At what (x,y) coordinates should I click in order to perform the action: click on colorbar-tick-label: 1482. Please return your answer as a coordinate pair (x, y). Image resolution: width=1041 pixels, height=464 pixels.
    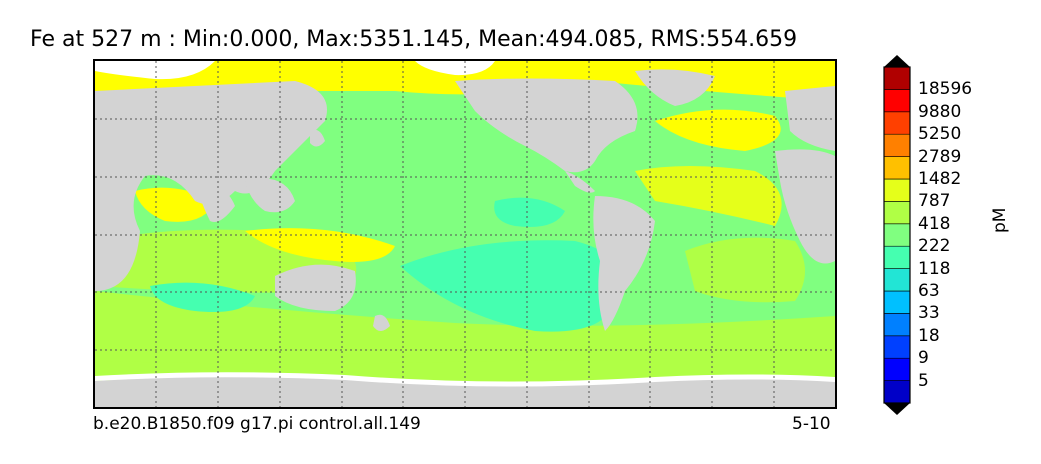
    Looking at the image, I should click on (940, 179).